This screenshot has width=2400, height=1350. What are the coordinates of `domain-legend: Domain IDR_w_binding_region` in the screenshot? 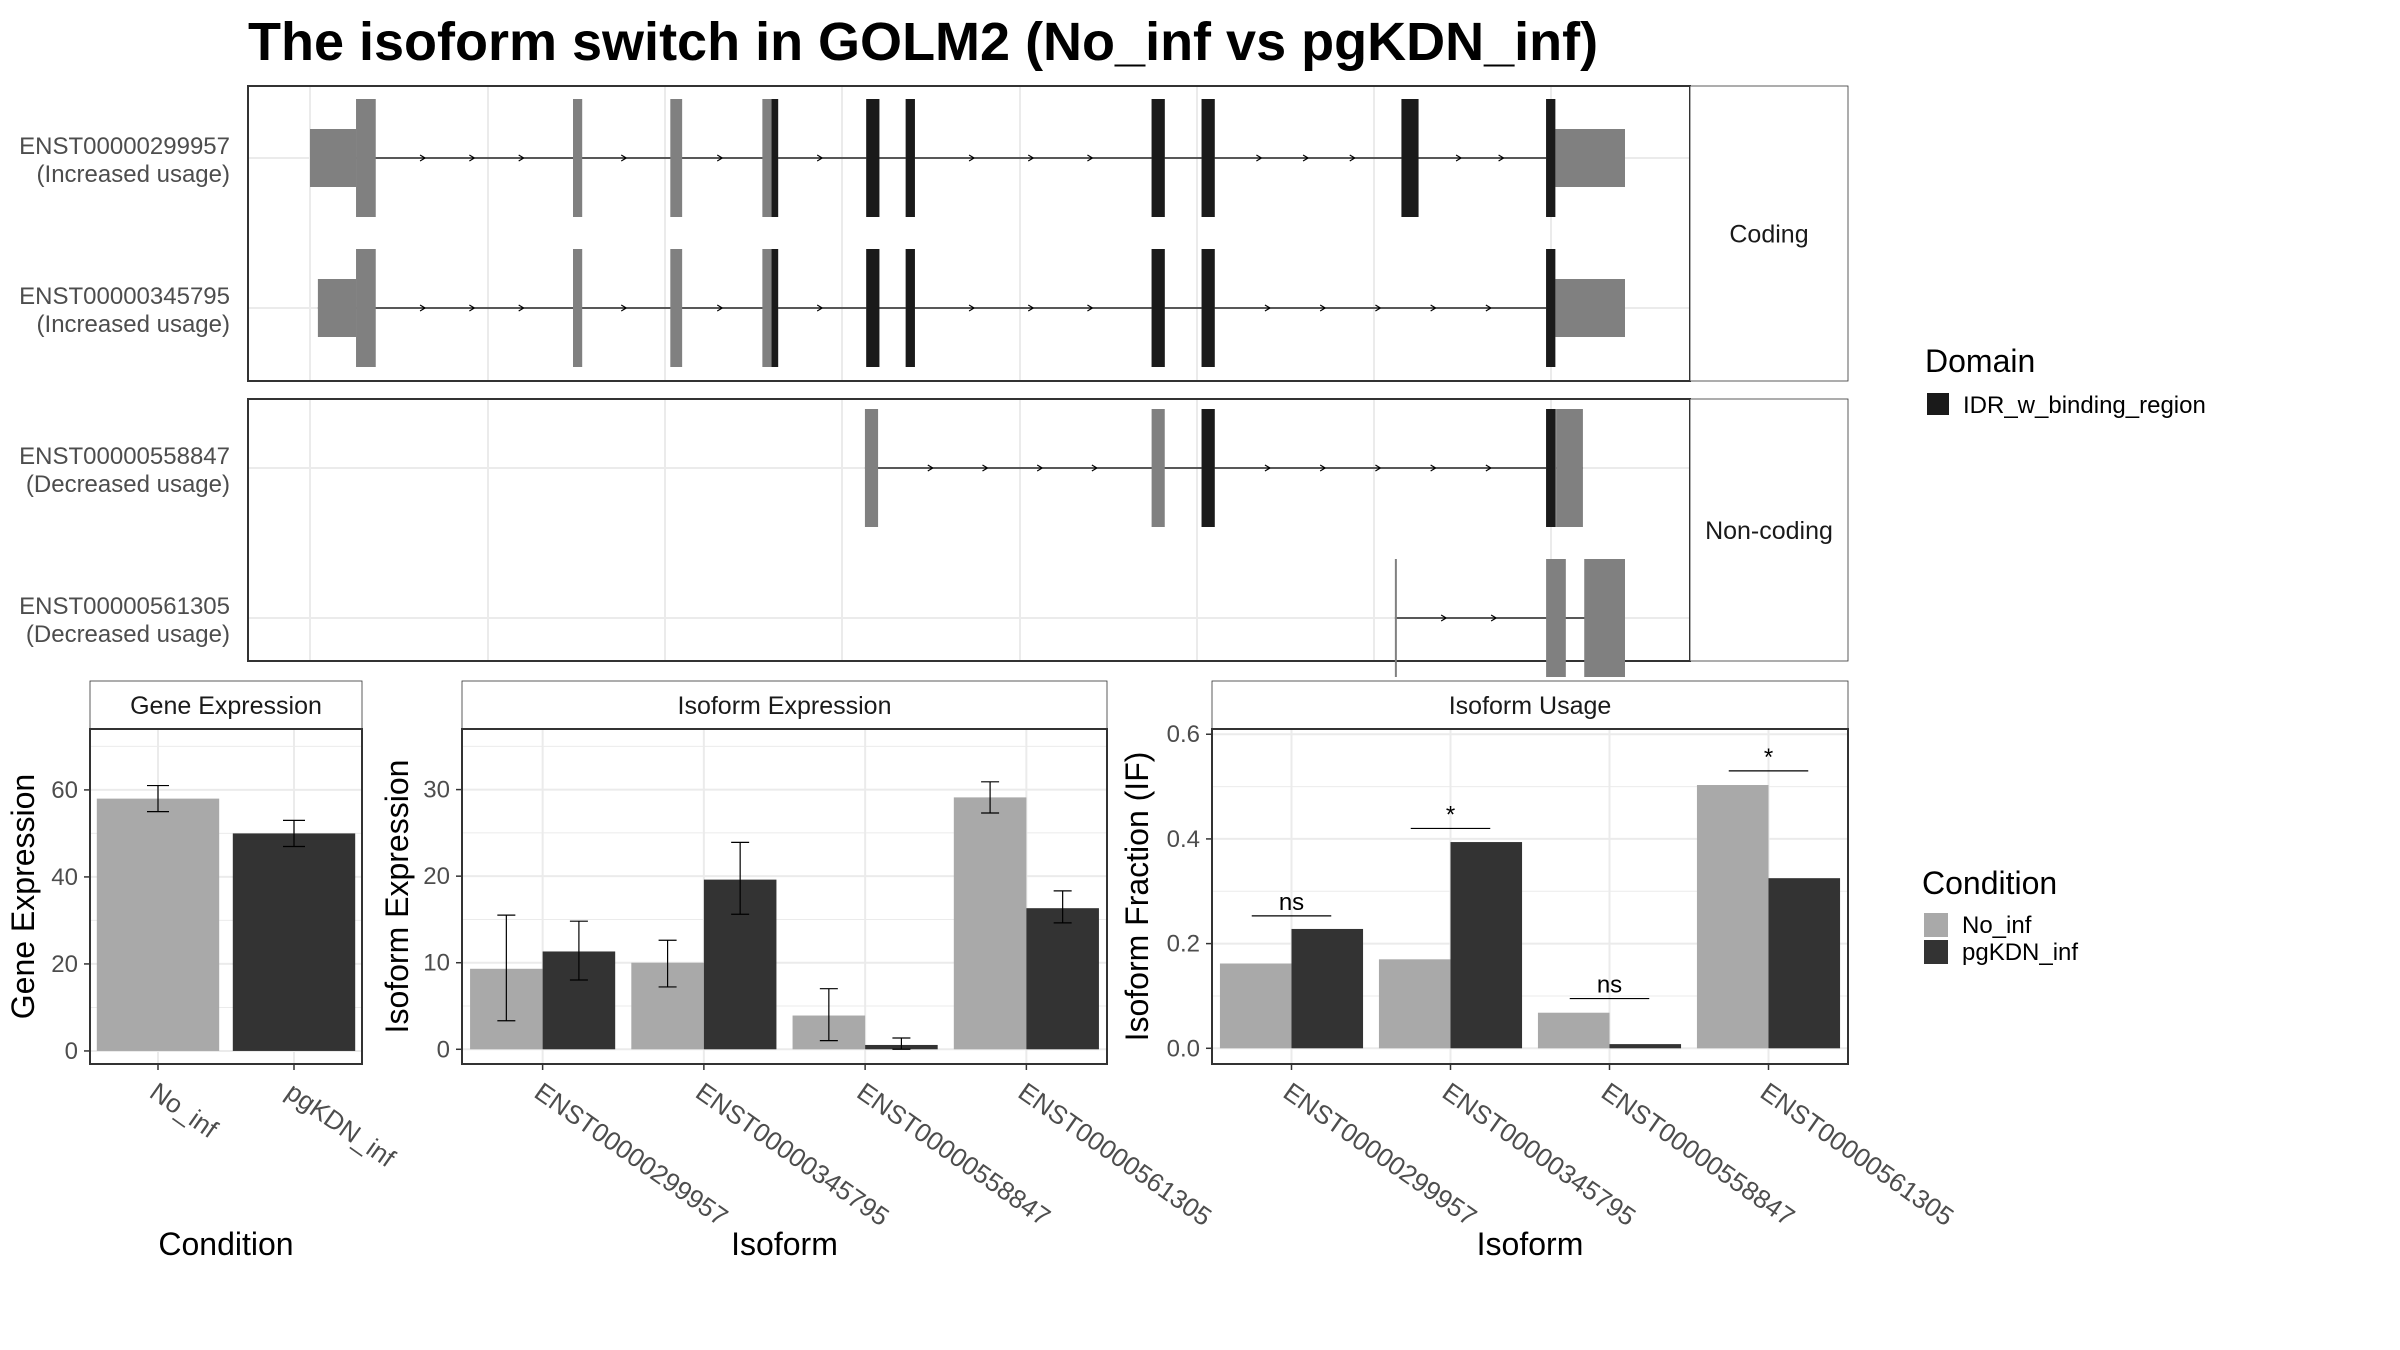 It's located at (2065, 381).